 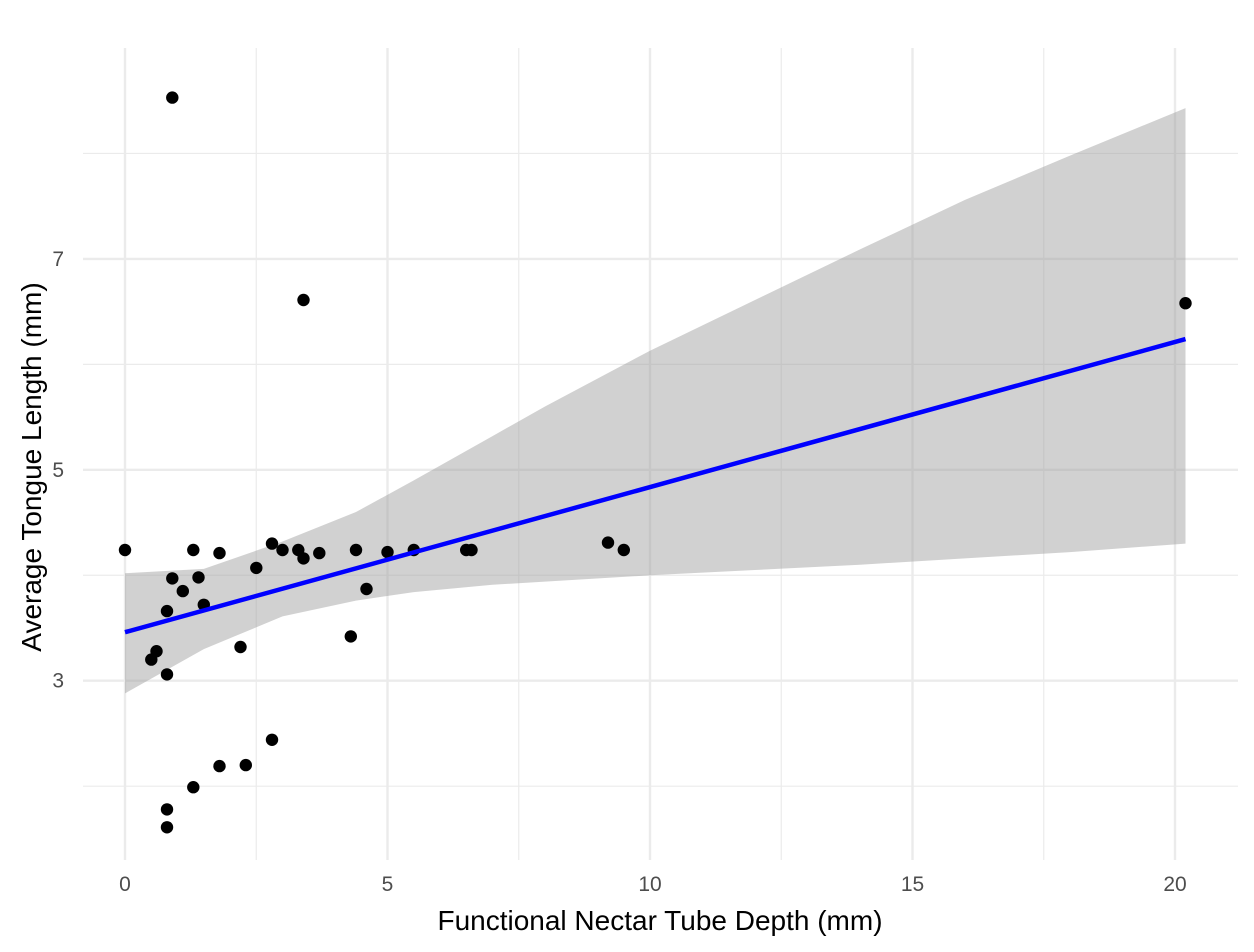 I want to click on y-tick-label: 5, so click(x=58, y=470).